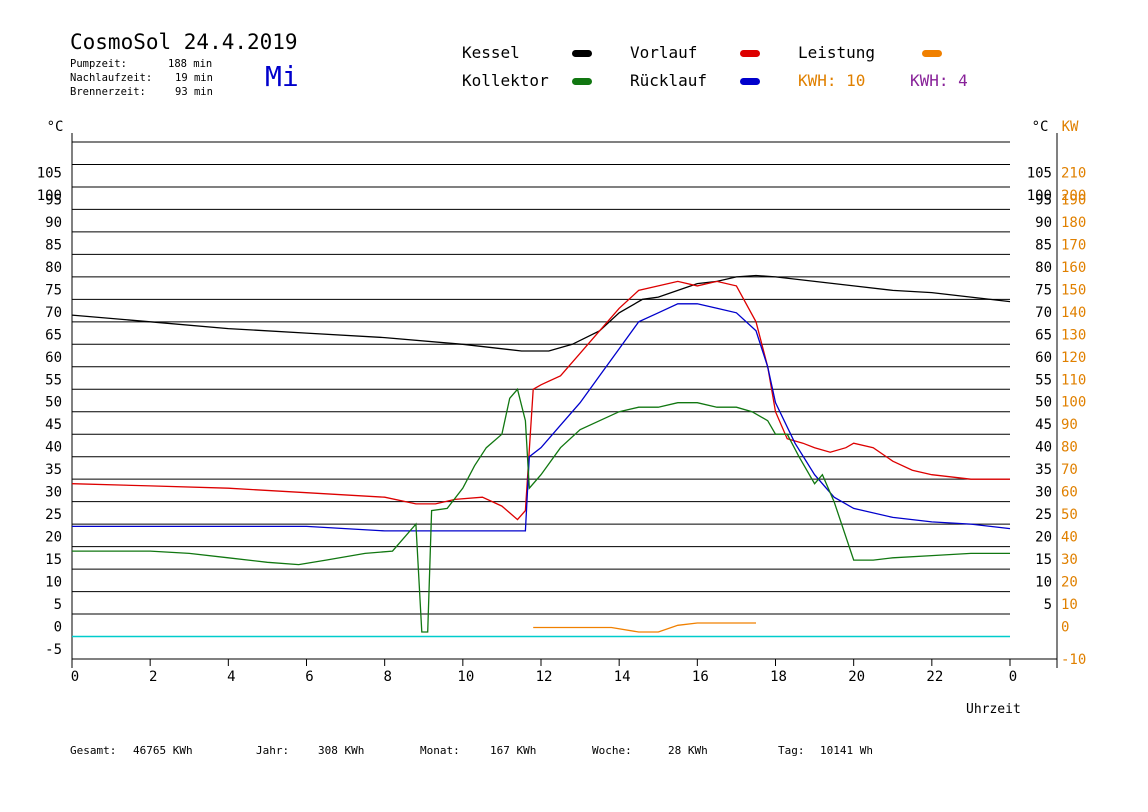 The image size is (1148, 812). I want to click on y-right-tick-label: 95, so click(1043, 200).